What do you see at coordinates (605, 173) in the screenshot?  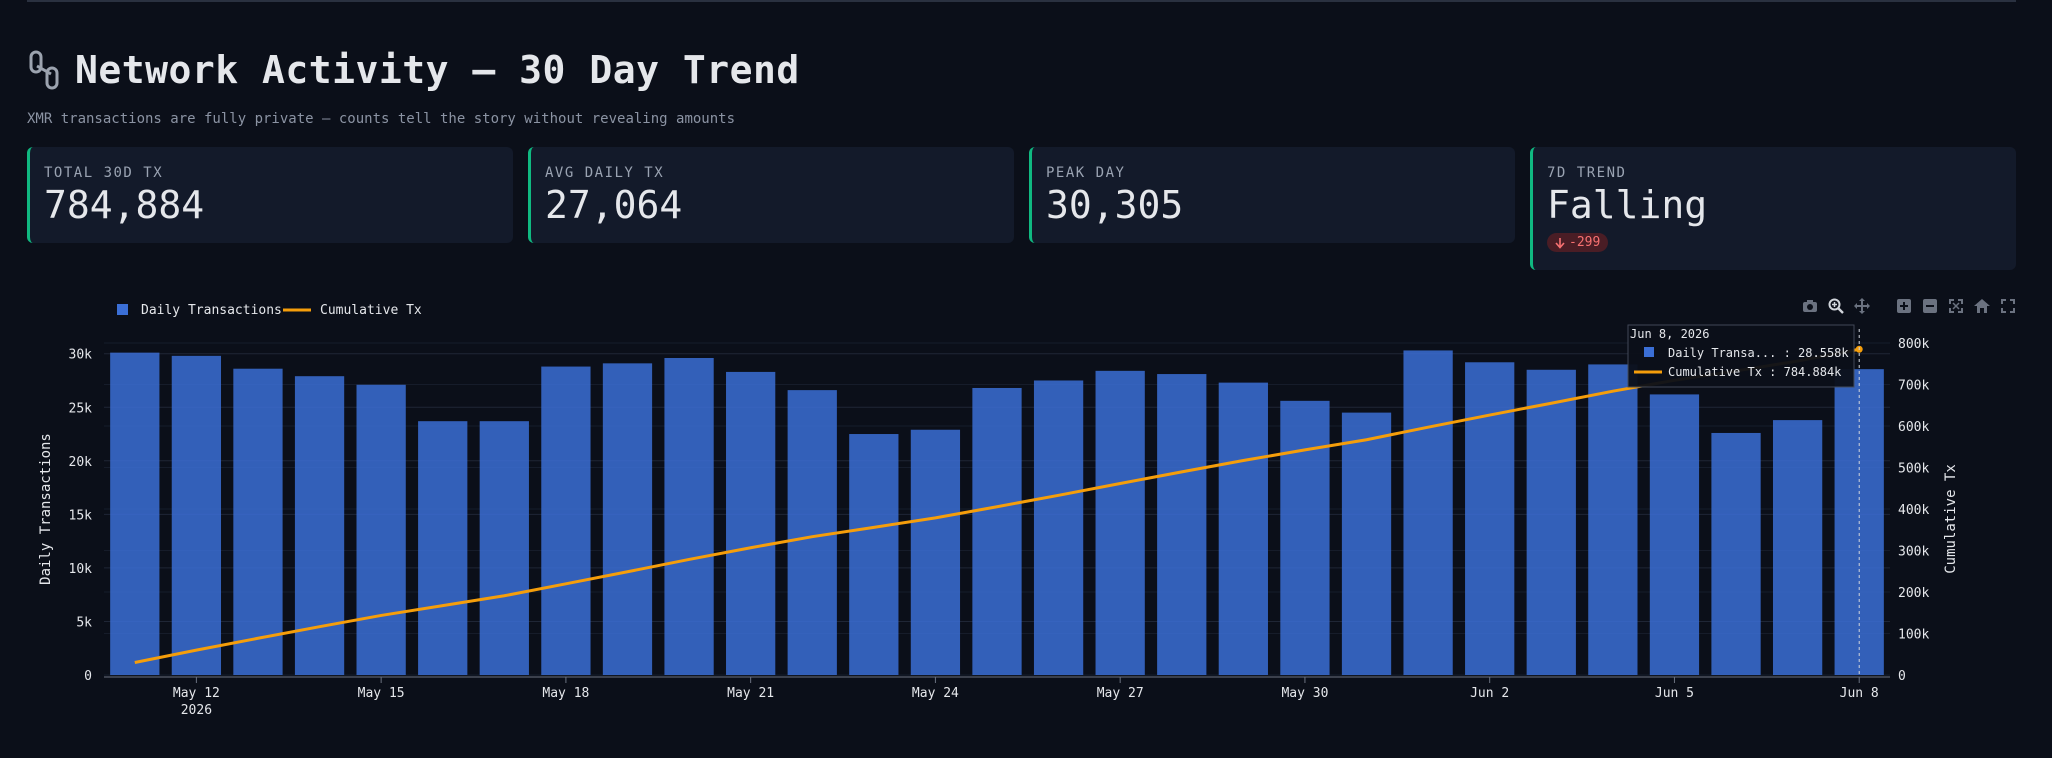 I see `stat-label: AVG DAILY TX` at bounding box center [605, 173].